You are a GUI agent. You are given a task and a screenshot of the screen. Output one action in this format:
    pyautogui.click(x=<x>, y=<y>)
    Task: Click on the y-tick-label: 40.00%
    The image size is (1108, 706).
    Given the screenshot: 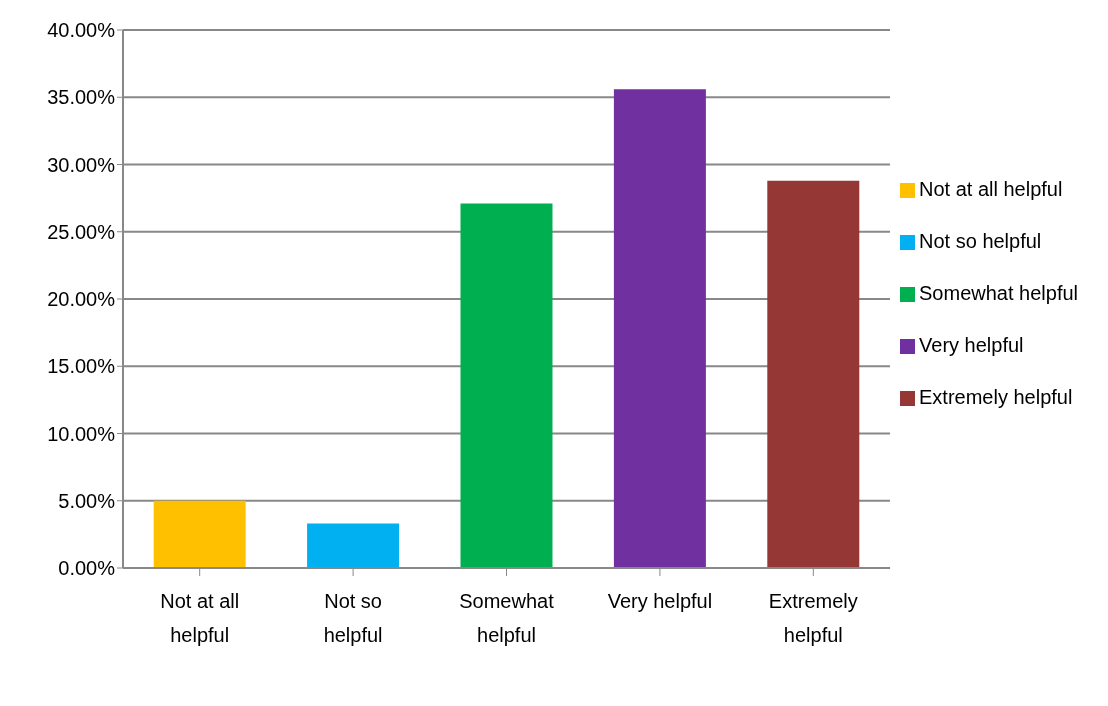 What is the action you would take?
    pyautogui.click(x=81, y=30)
    